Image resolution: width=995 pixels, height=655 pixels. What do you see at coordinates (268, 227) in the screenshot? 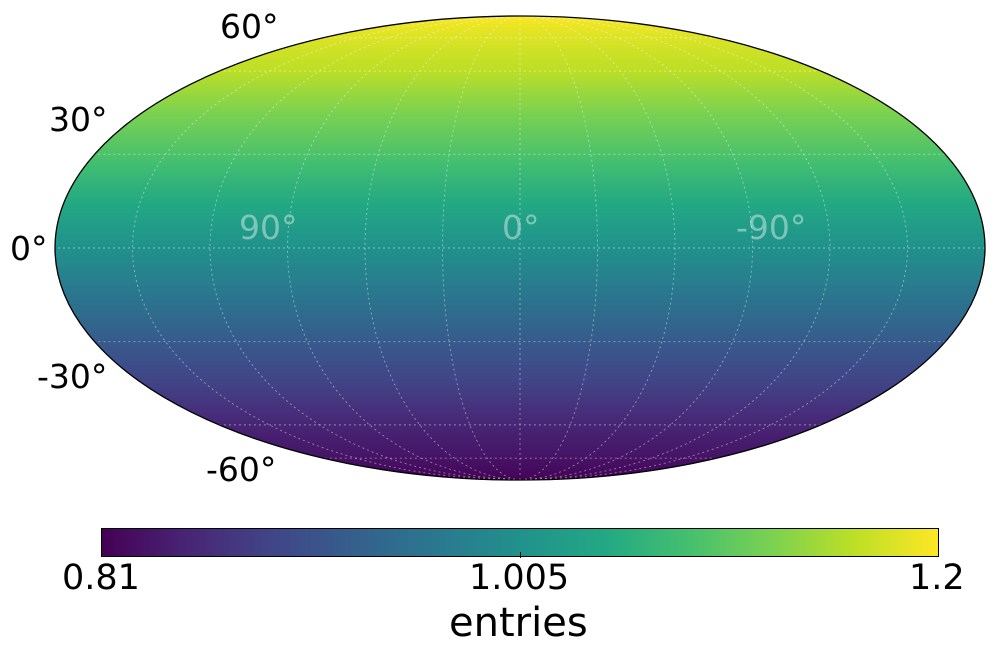
I see `lon-label-90: 90°` at bounding box center [268, 227].